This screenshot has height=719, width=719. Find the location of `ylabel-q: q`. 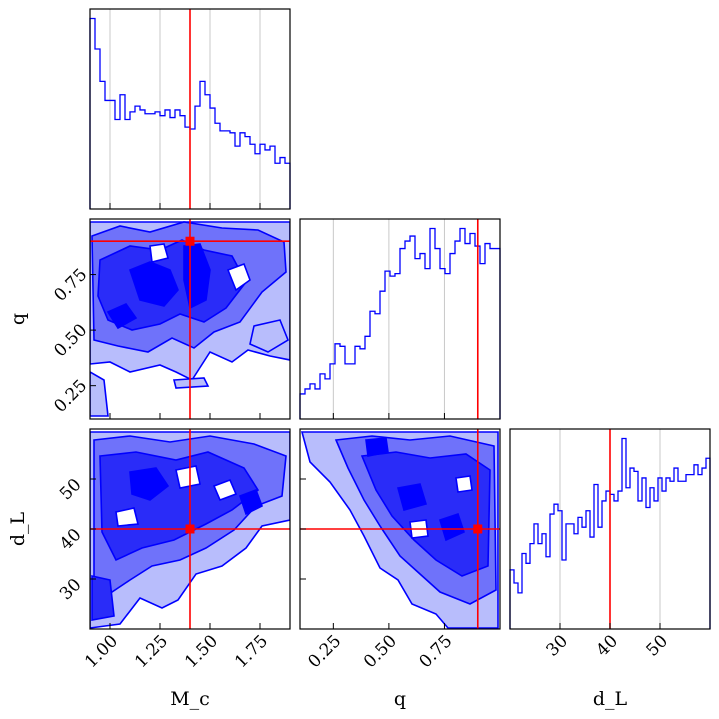

ylabel-q: q is located at coordinates (18, 319).